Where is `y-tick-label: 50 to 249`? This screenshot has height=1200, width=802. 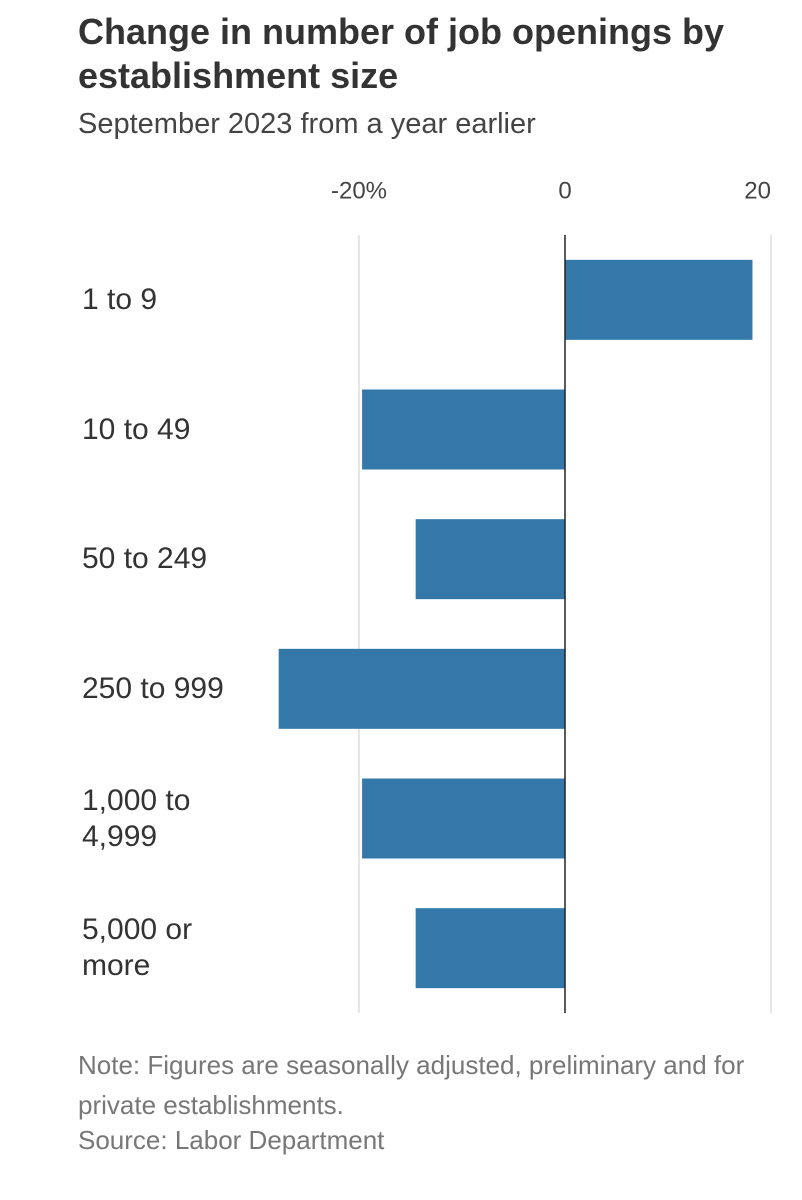
y-tick-label: 50 to 249 is located at coordinates (145, 559).